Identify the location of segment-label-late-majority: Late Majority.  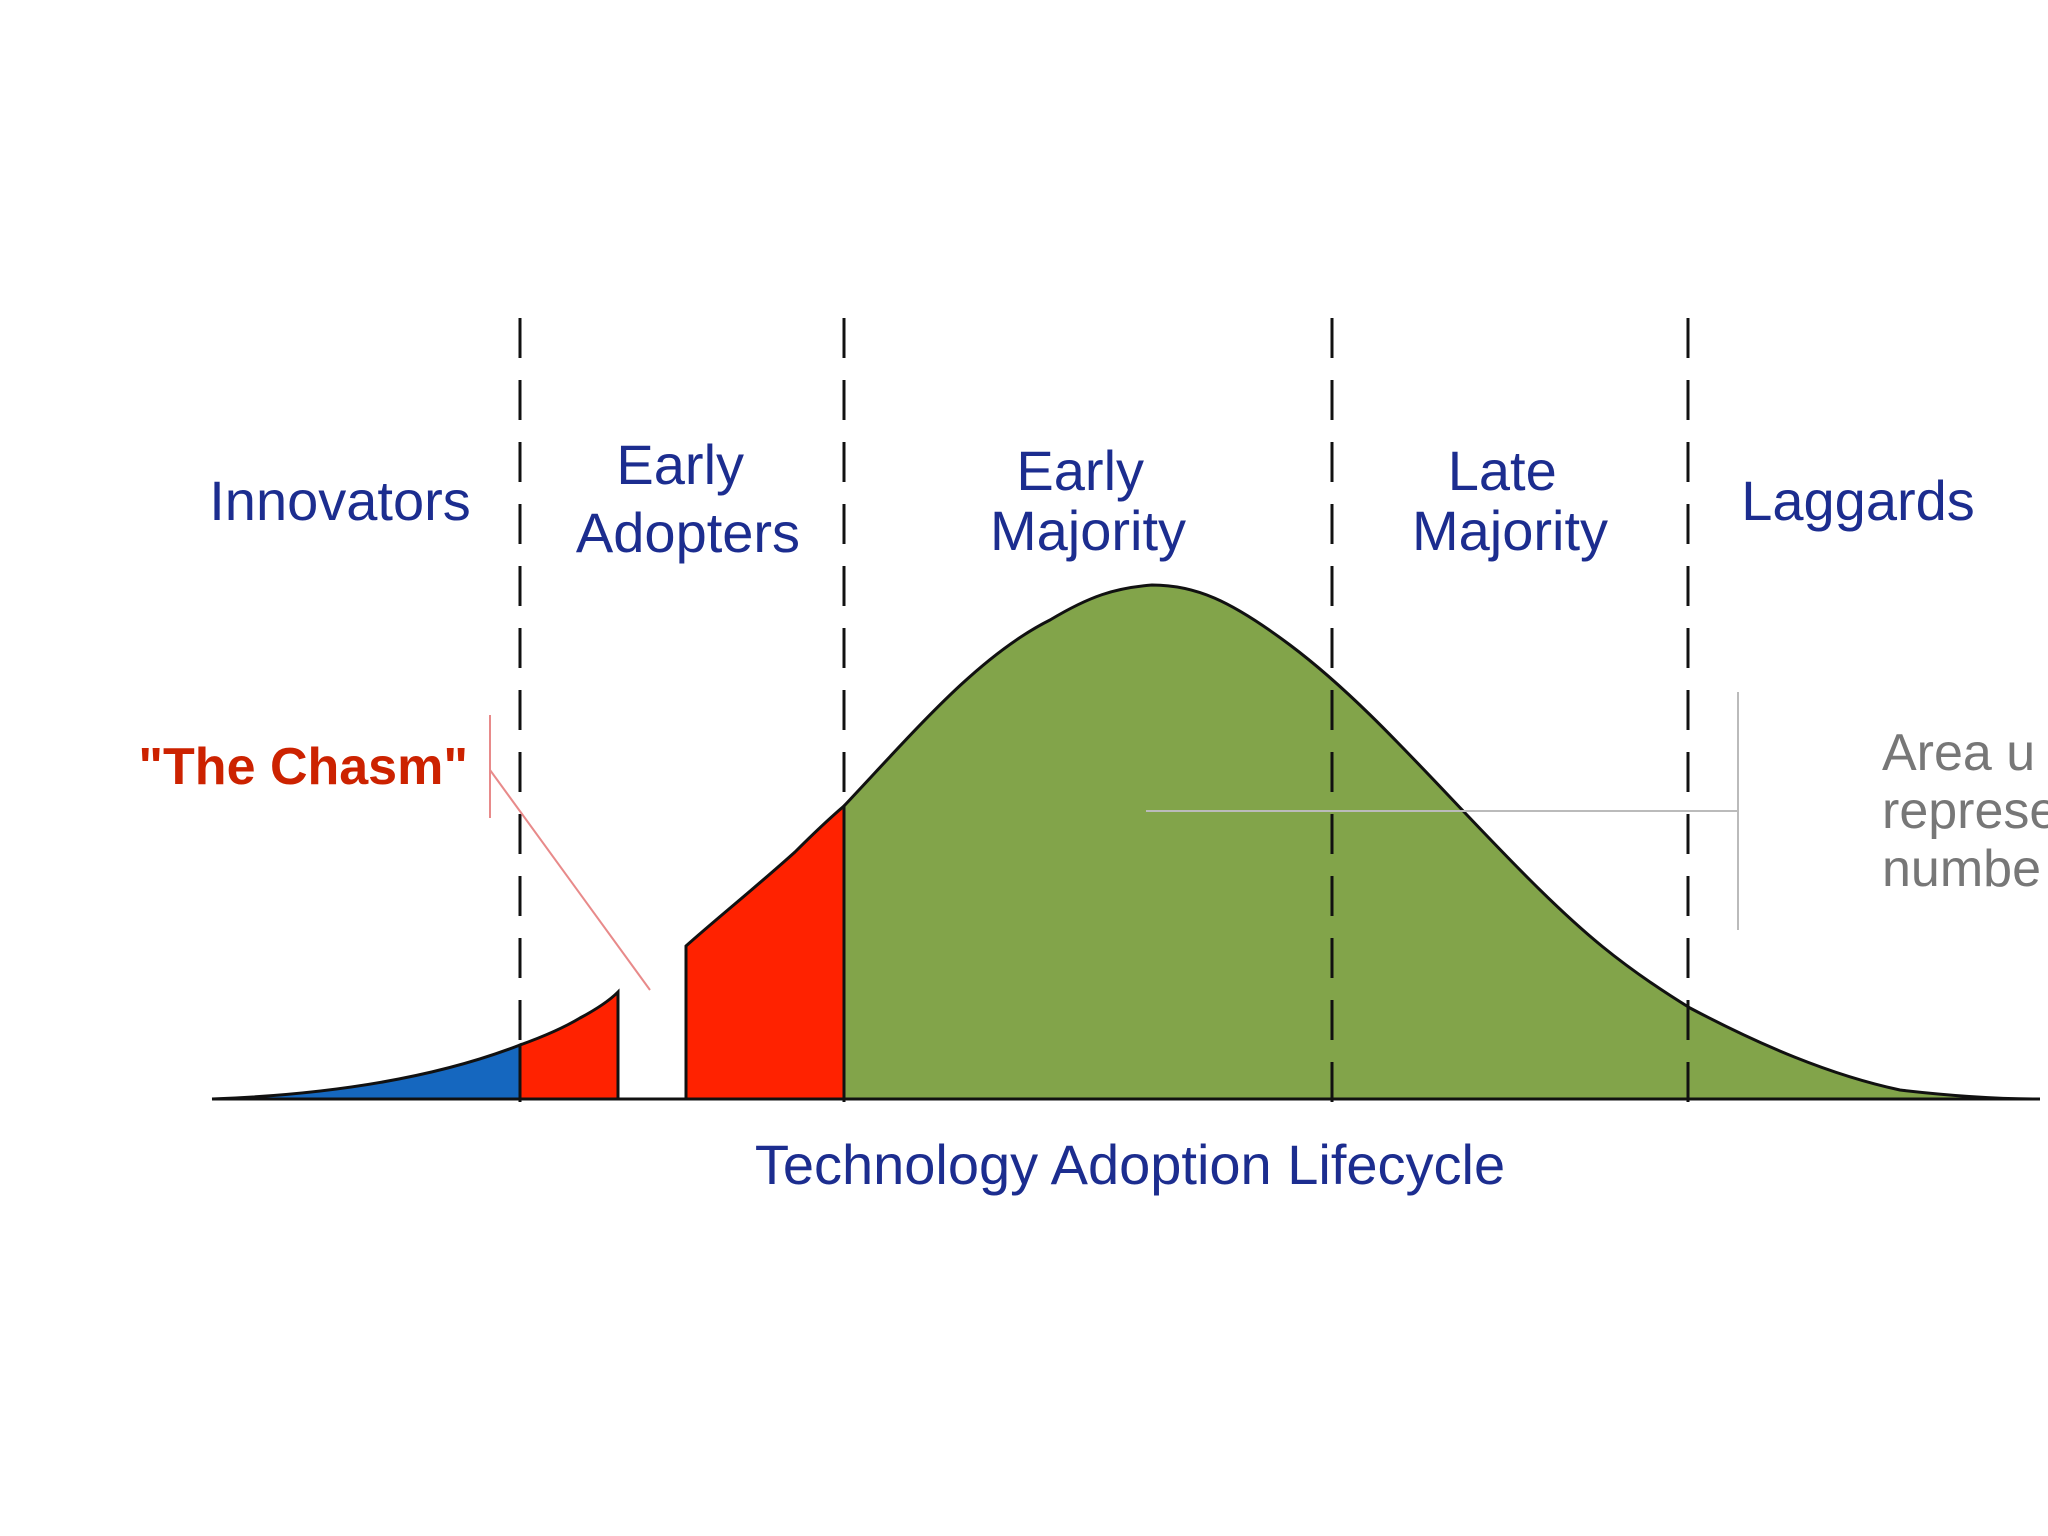
(1510, 500).